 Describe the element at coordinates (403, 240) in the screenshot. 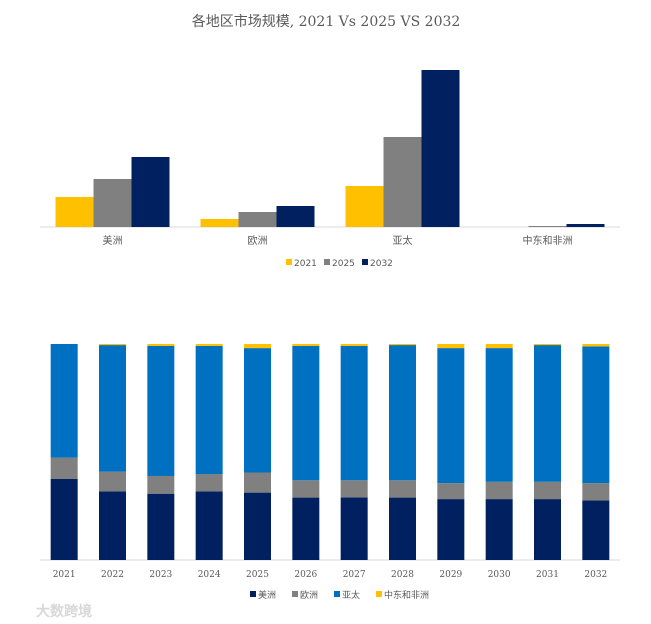

I see `chart1-category-label: 亚太` at that location.